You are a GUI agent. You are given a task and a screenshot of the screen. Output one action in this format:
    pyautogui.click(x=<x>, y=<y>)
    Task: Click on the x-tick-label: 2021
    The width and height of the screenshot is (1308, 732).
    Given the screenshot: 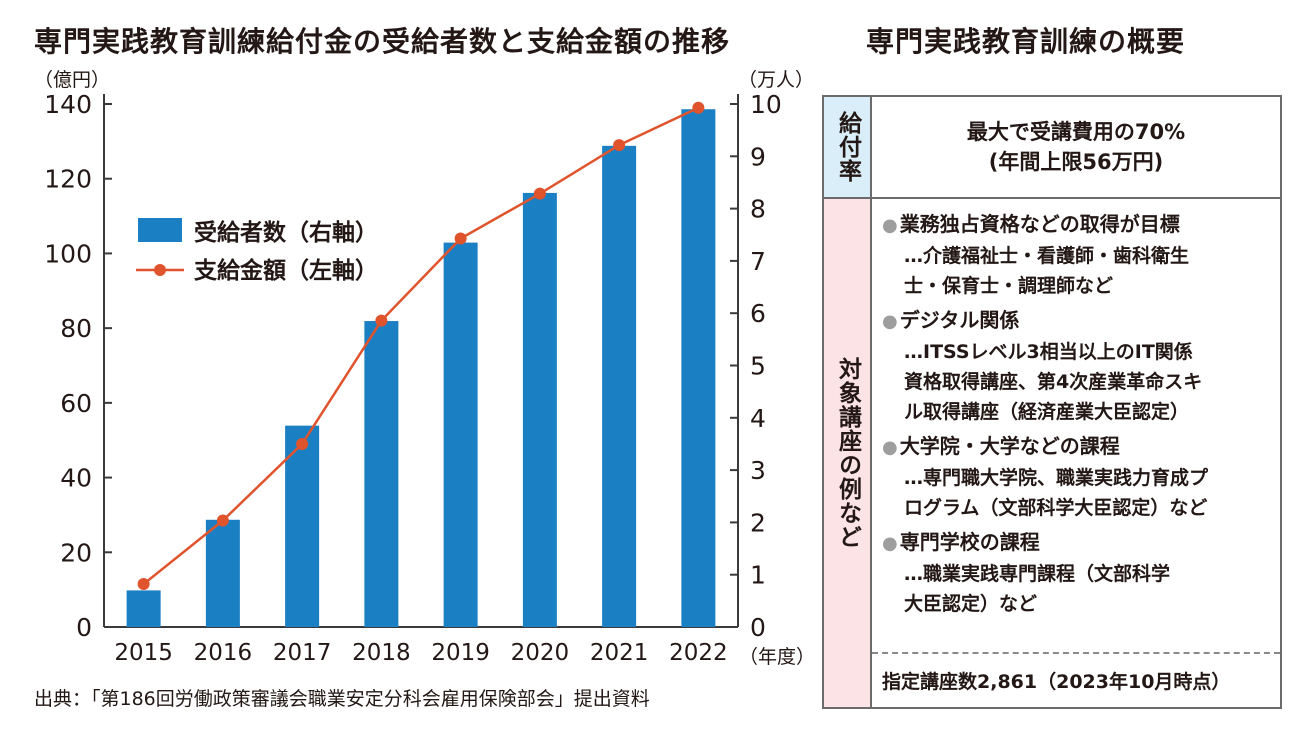 What is the action you would take?
    pyautogui.click(x=619, y=653)
    